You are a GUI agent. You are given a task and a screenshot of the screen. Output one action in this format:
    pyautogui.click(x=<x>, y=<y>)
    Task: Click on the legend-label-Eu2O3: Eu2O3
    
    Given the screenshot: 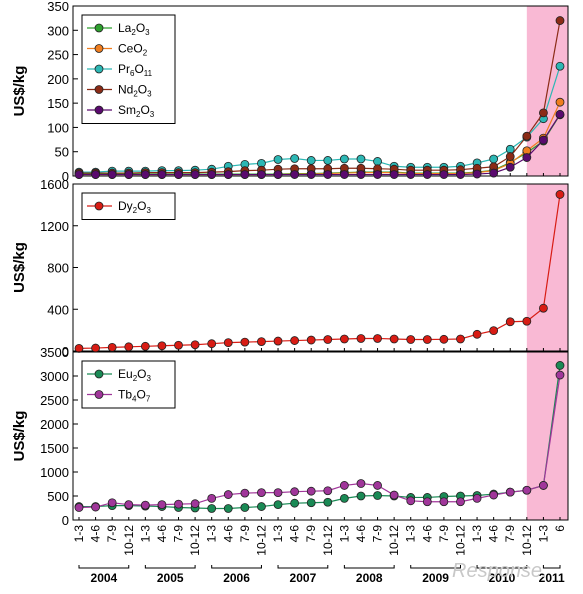 What is the action you would take?
    pyautogui.click(x=134, y=375)
    